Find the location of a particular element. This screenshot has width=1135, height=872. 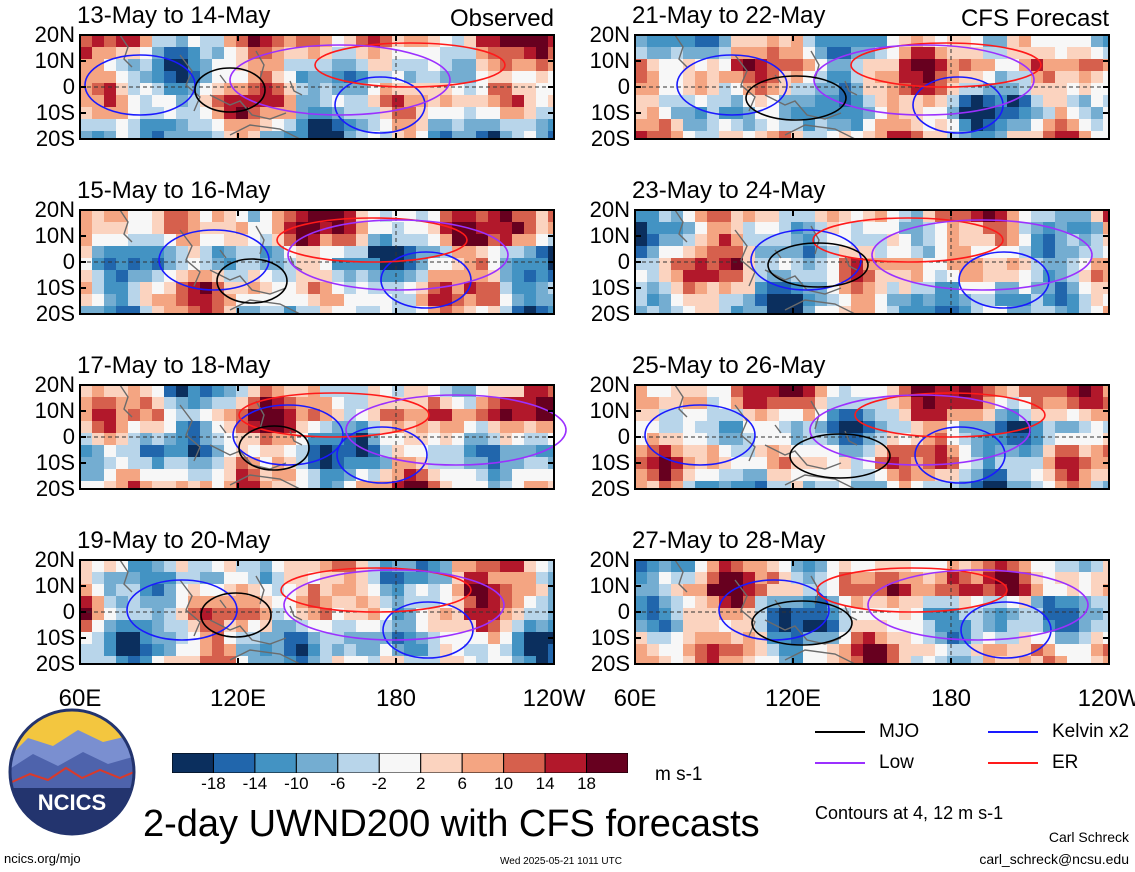

colorbar-label: 6 is located at coordinates (462, 783).